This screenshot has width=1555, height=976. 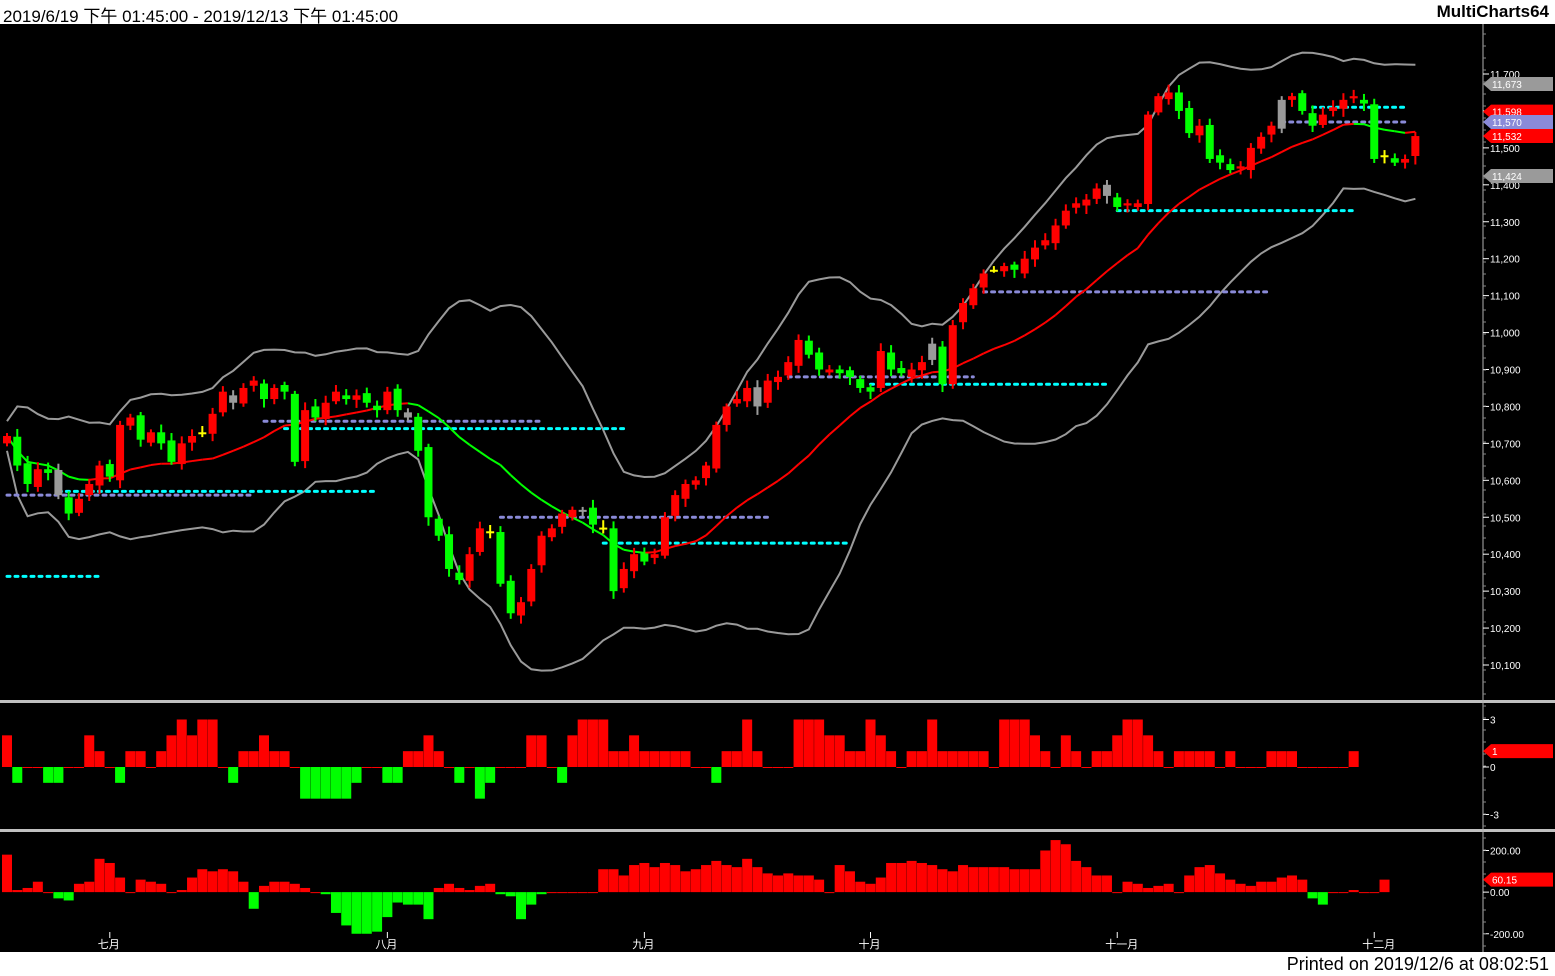 What do you see at coordinates (1505, 481) in the screenshot?
I see `price-tick-label: 10,600` at bounding box center [1505, 481].